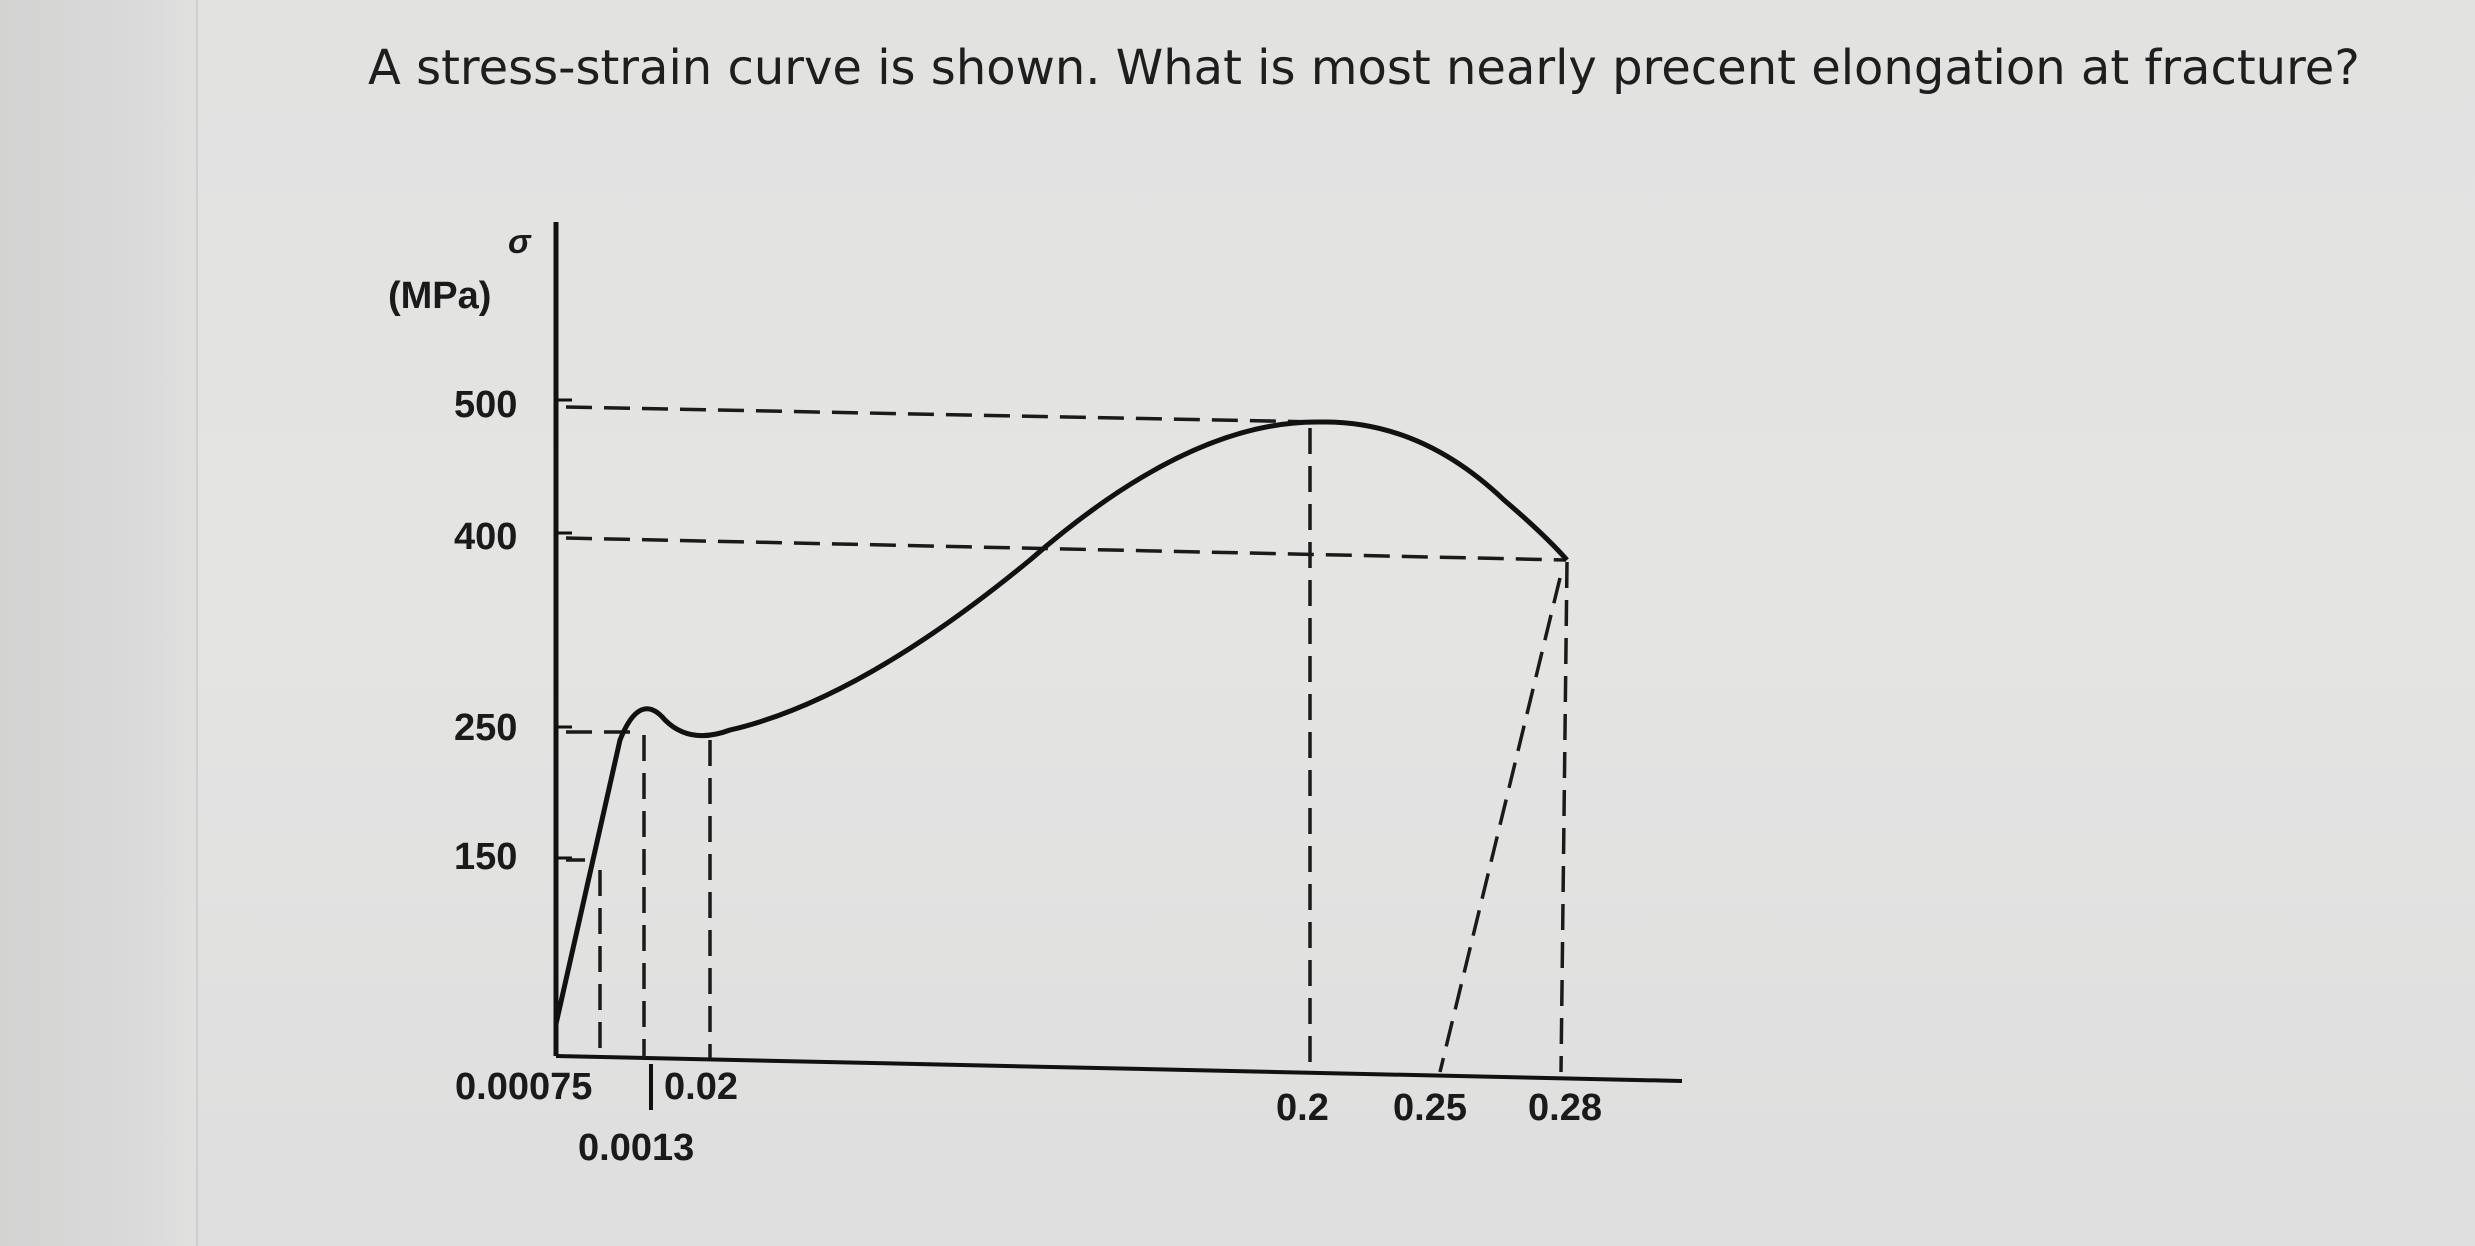 The image size is (2475, 1246). Describe the element at coordinates (485, 405) in the screenshot. I see `y-tick-label: 500` at that location.